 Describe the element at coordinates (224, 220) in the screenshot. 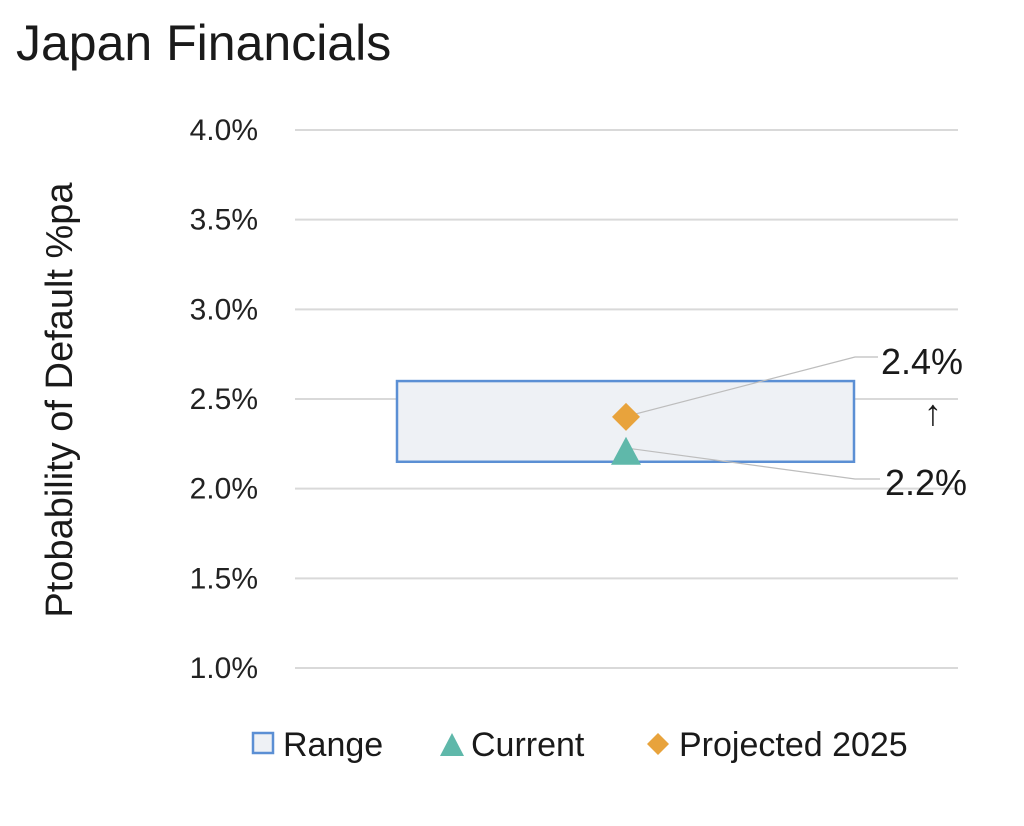

I see `y-tick-label: 3.5%` at that location.